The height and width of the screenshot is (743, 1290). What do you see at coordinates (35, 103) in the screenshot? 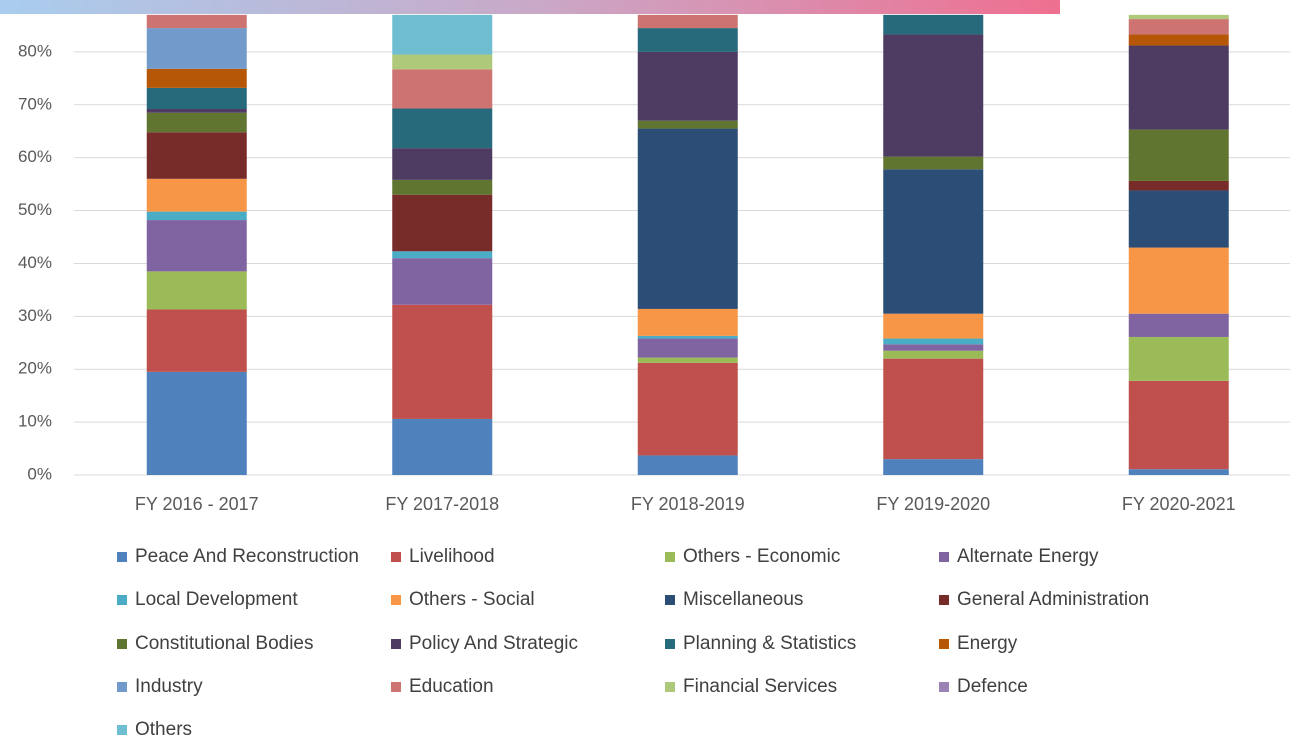
I see `y-tick-label: 70%` at bounding box center [35, 103].